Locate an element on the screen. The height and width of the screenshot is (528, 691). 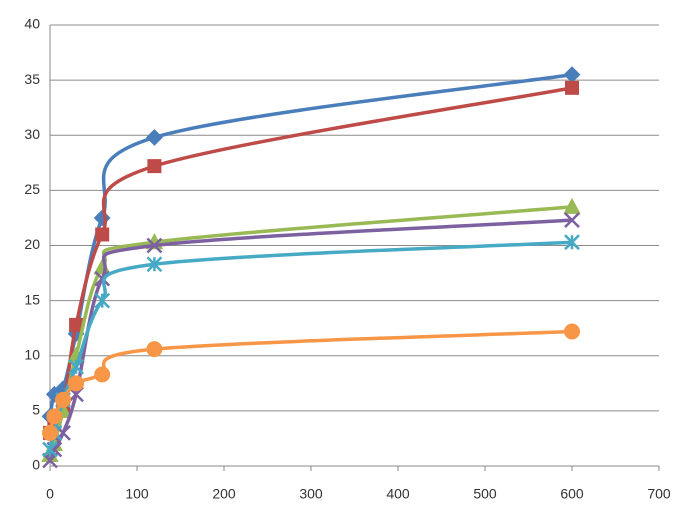
x-tick-label: 300 is located at coordinates (311, 494).